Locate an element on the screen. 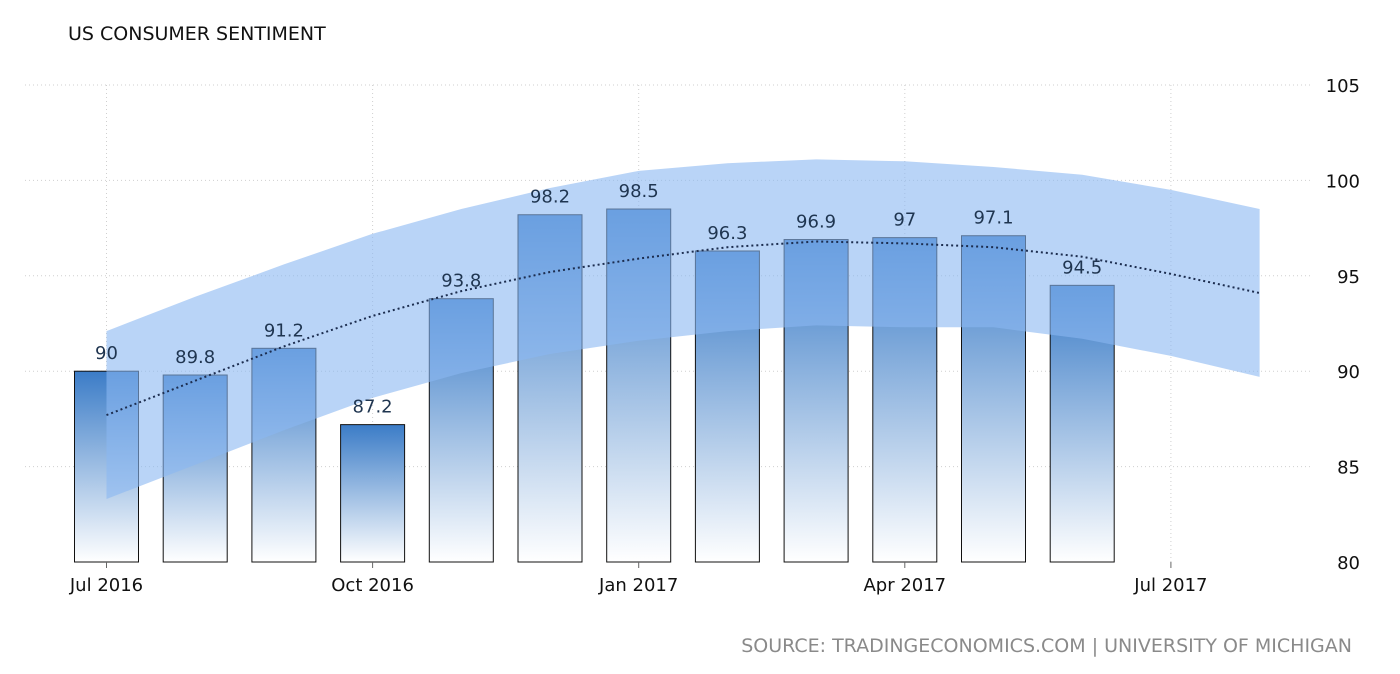 The height and width of the screenshot is (674, 1400). y-axis: 80 85 90 95 100 105 is located at coordinates (1343, 325).